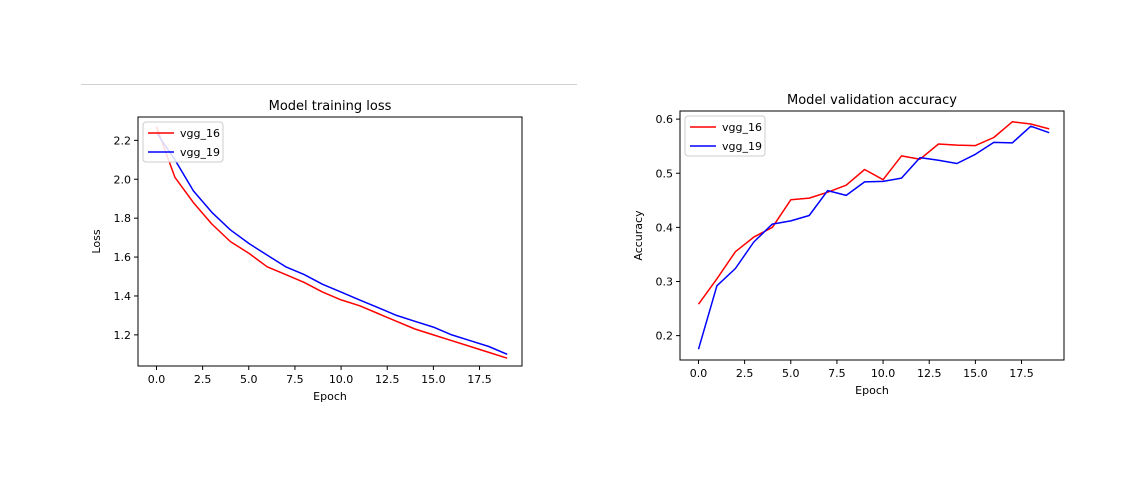 The height and width of the screenshot is (486, 1131). What do you see at coordinates (123, 335) in the screenshot?
I see `y-tick-label: 1.2` at bounding box center [123, 335].